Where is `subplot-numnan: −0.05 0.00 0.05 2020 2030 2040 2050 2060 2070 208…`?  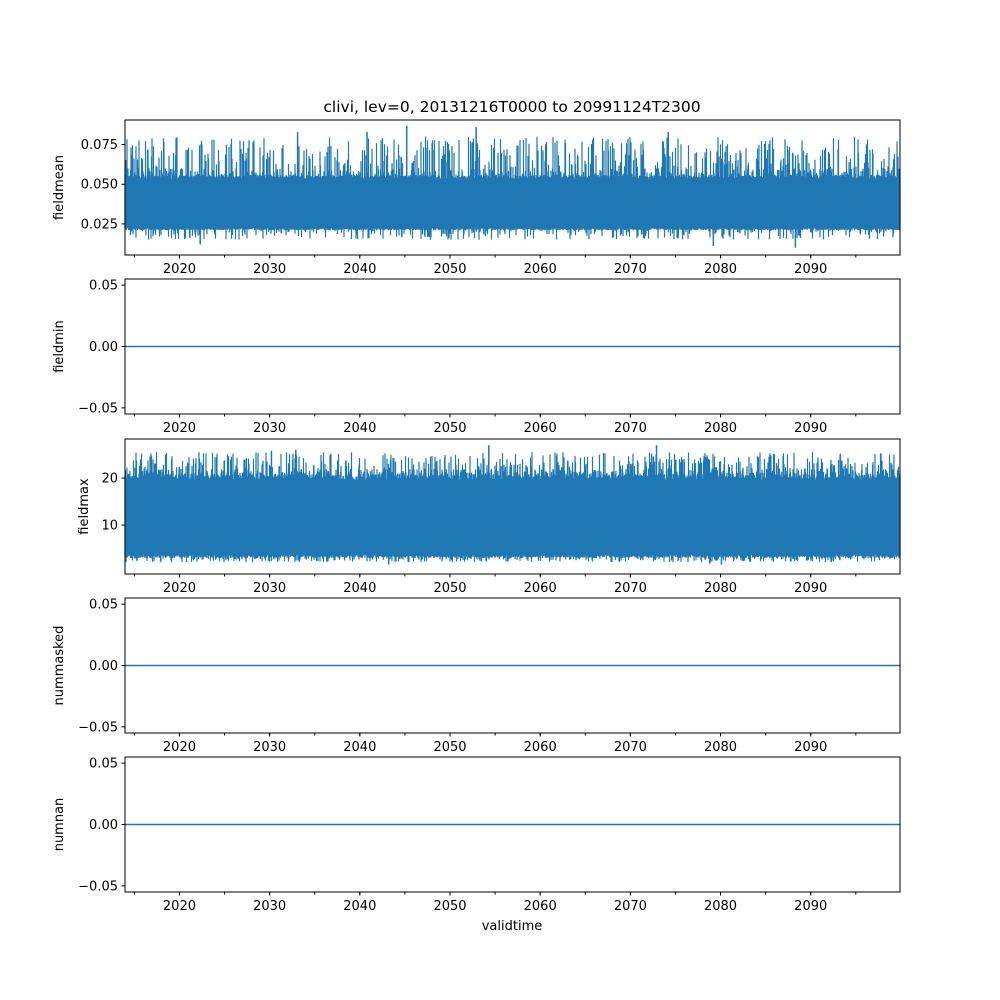
subplot-numnan: −0.05 0.00 0.05 2020 2030 2040 2050 2060 2070 208… is located at coordinates (476, 835).